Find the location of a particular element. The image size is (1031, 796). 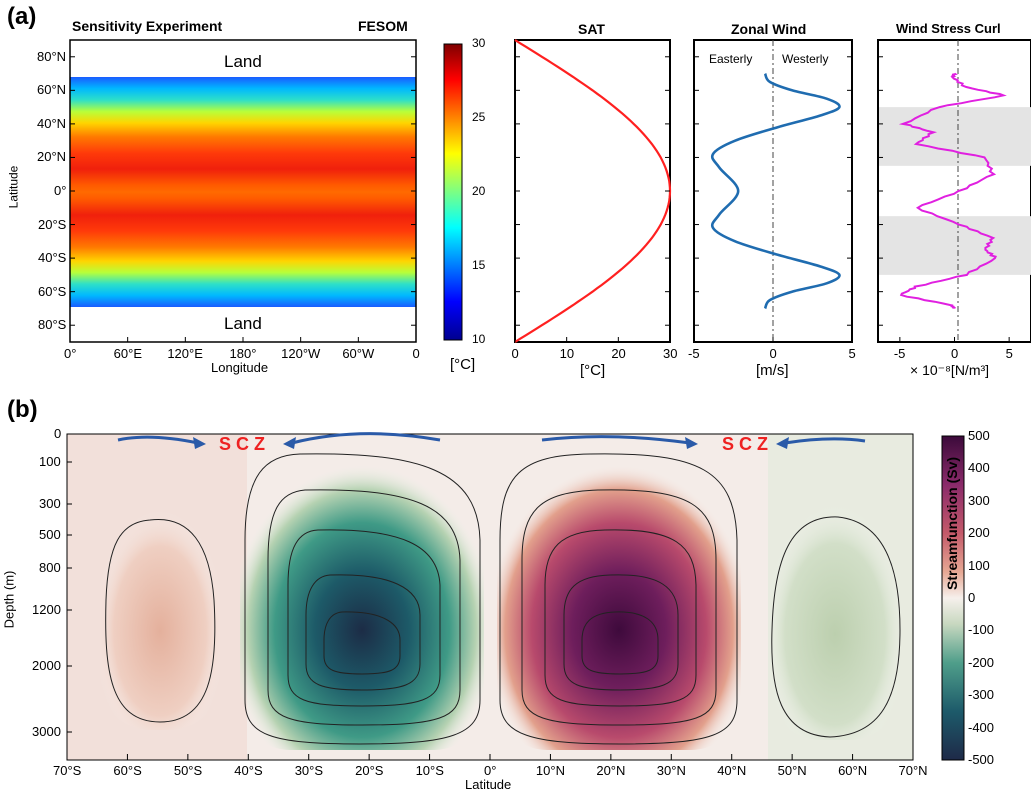

temperature-colorbar-tick: 20 is located at coordinates (479, 191).